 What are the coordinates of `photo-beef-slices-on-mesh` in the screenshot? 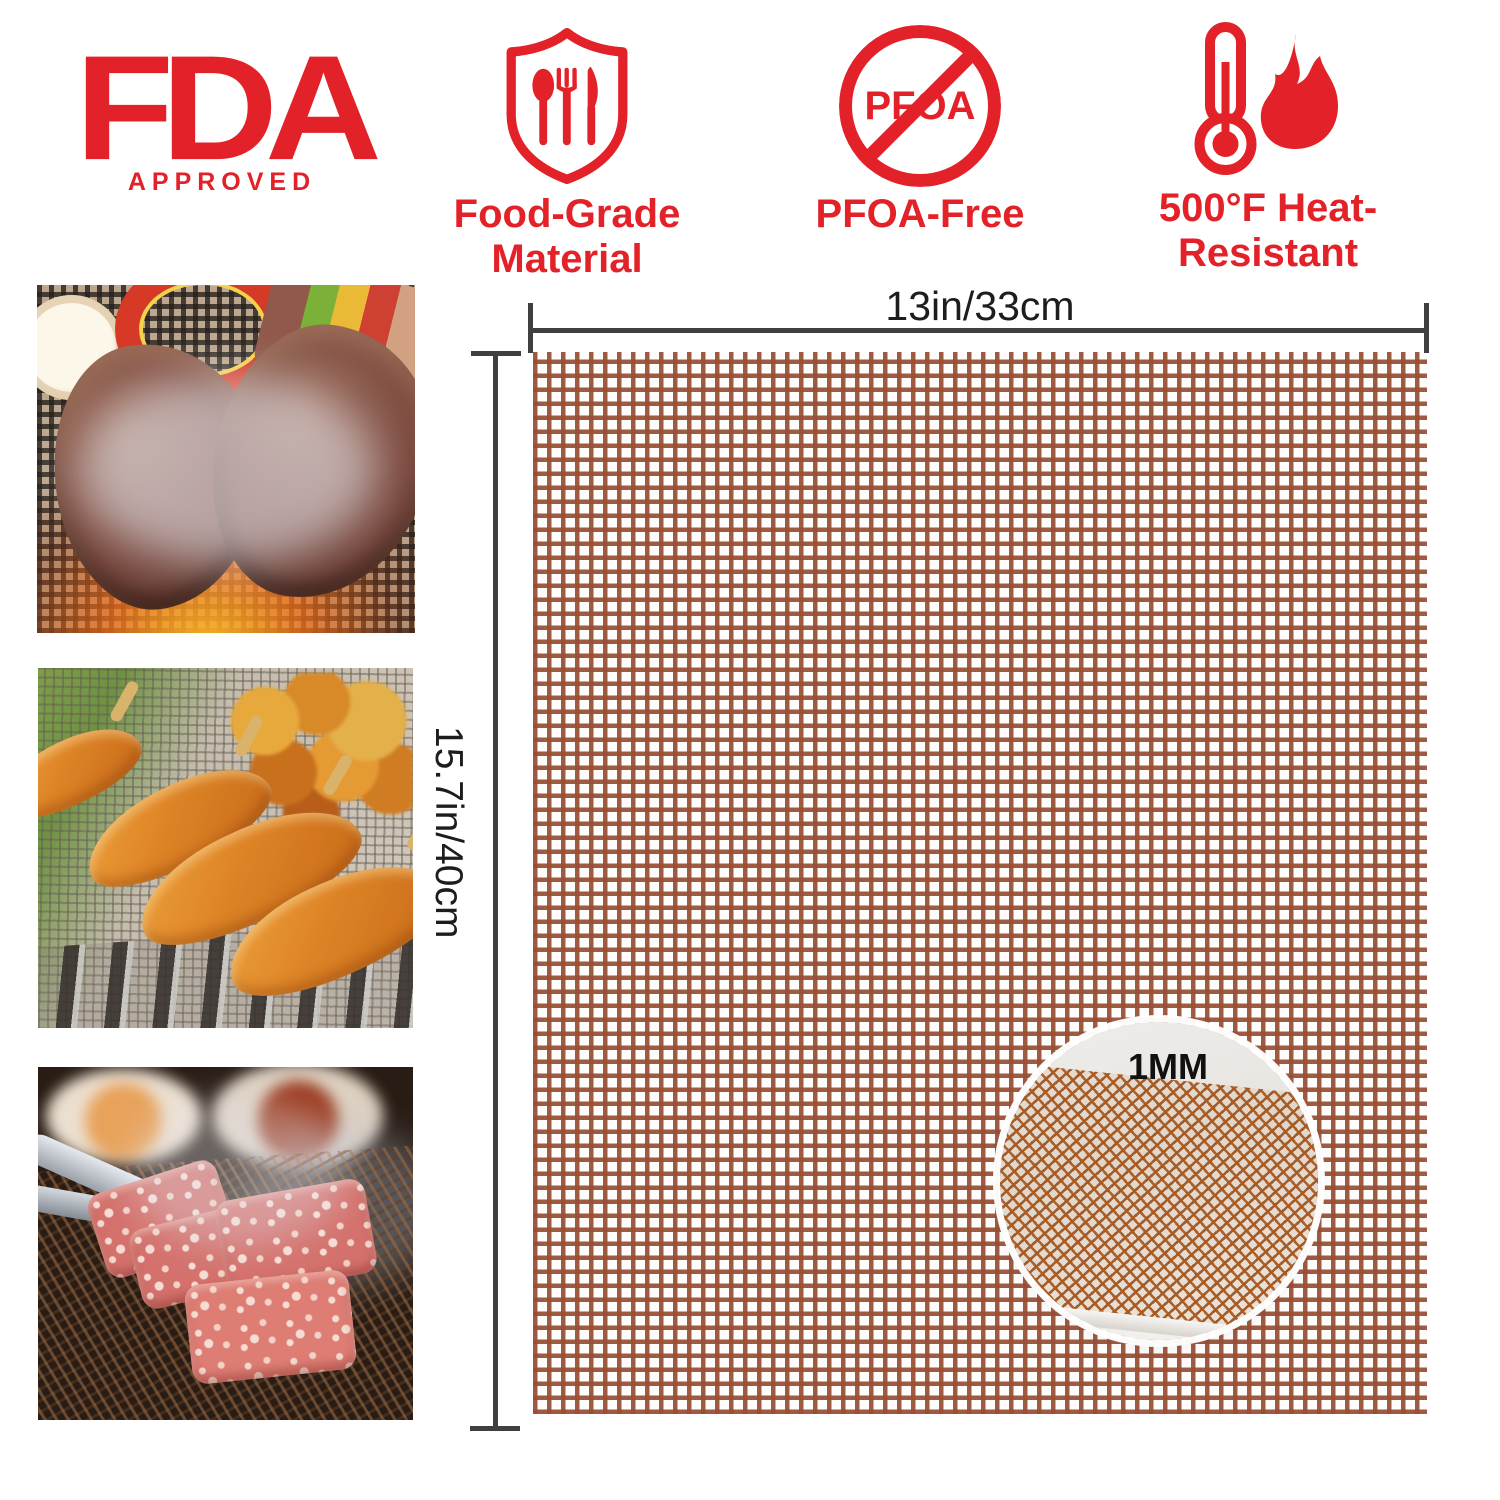 It's located at (225, 1243).